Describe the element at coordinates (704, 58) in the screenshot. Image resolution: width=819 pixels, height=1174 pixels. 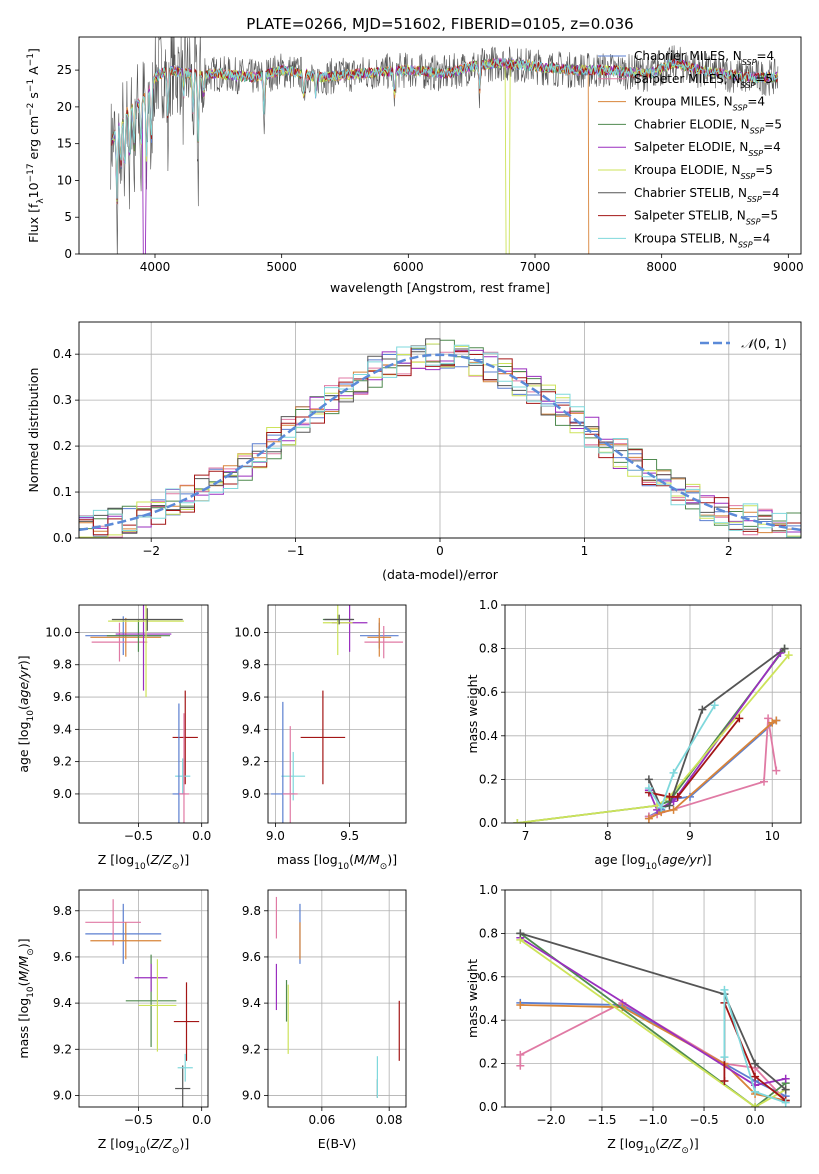
I see `legend-label: Chabrier MILES, NSSP=4` at that location.